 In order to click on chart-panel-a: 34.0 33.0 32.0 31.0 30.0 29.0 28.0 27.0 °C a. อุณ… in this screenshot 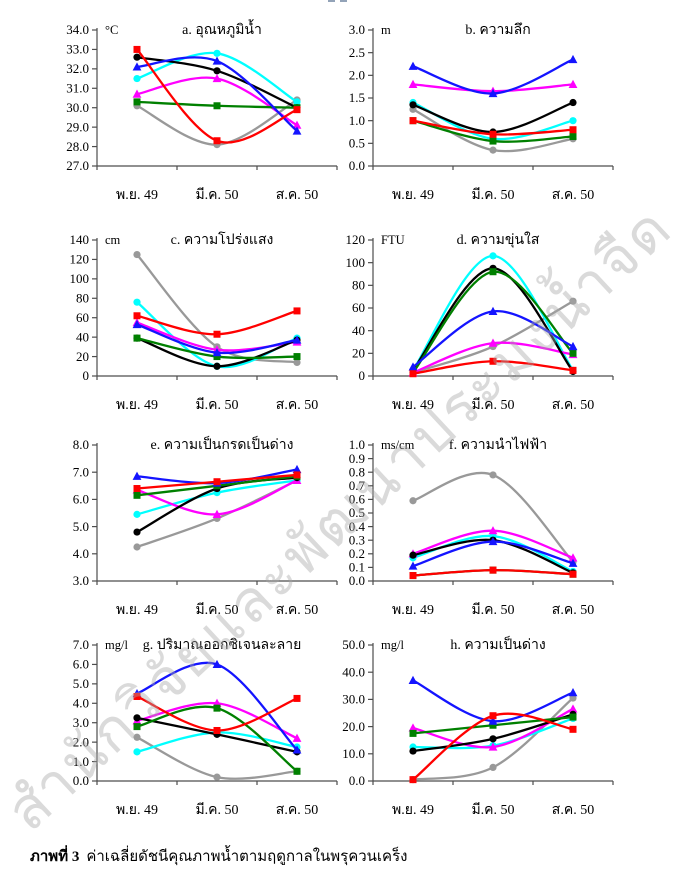, I will do `click(187, 120)`.